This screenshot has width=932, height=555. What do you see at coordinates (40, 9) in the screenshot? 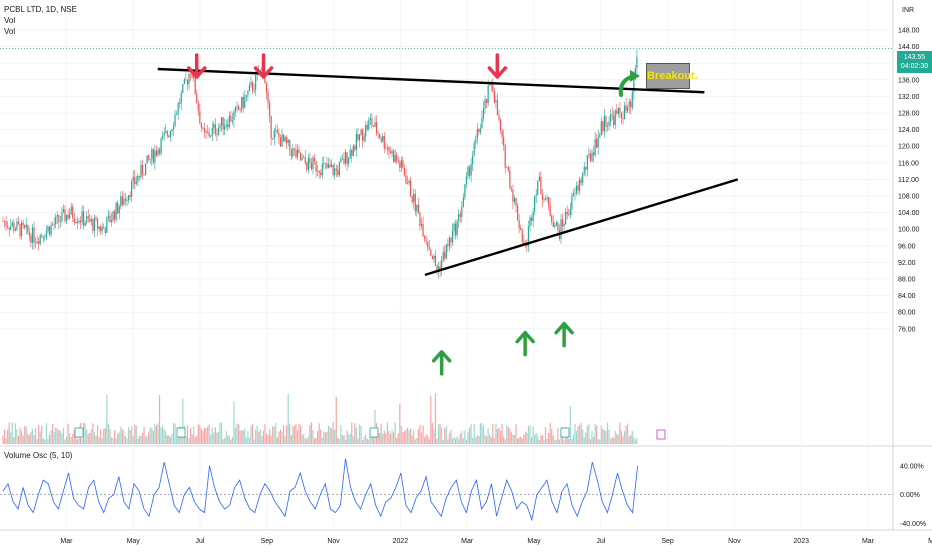
I see `symbol-title: PCBL LTD, 1D, NSE` at bounding box center [40, 9].